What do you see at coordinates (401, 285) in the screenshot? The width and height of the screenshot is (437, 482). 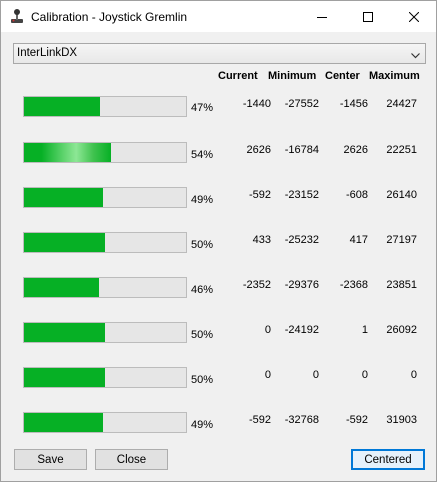 I see `axis-maximum-value: 23851` at bounding box center [401, 285].